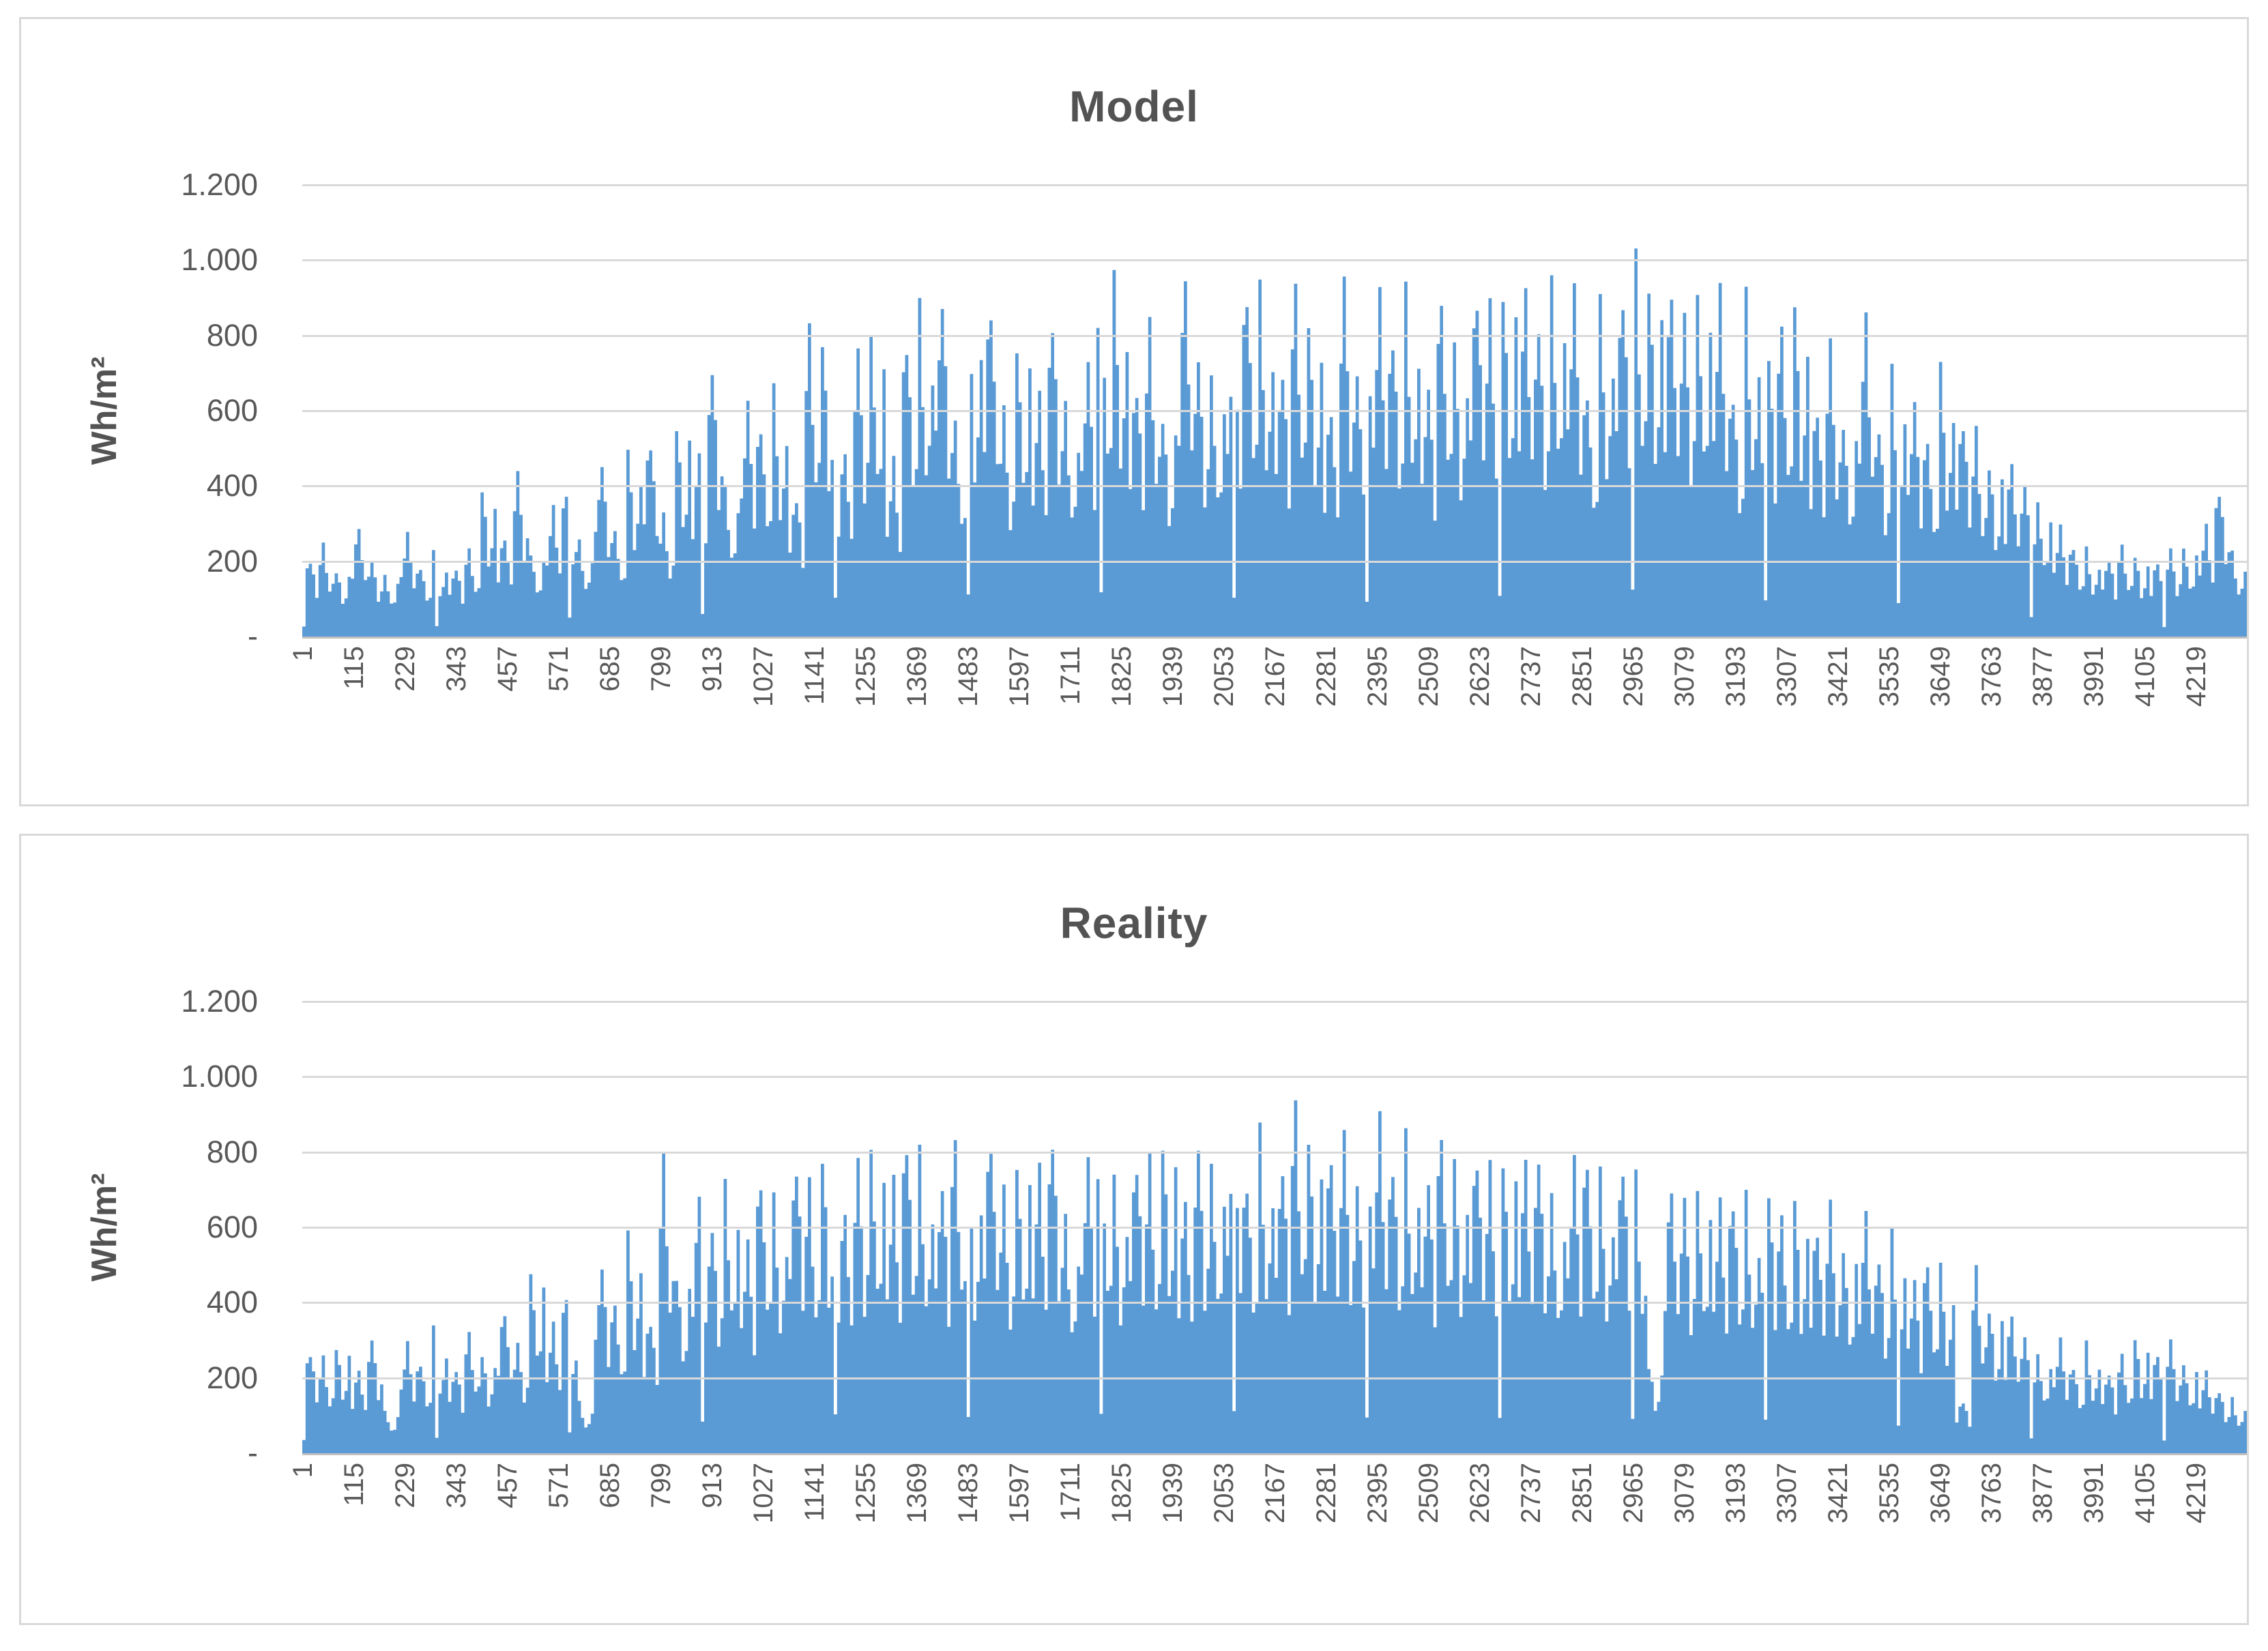 The height and width of the screenshot is (1651, 2268). Describe the element at coordinates (1134, 923) in the screenshot. I see `chart-title-reality: Reality` at that location.